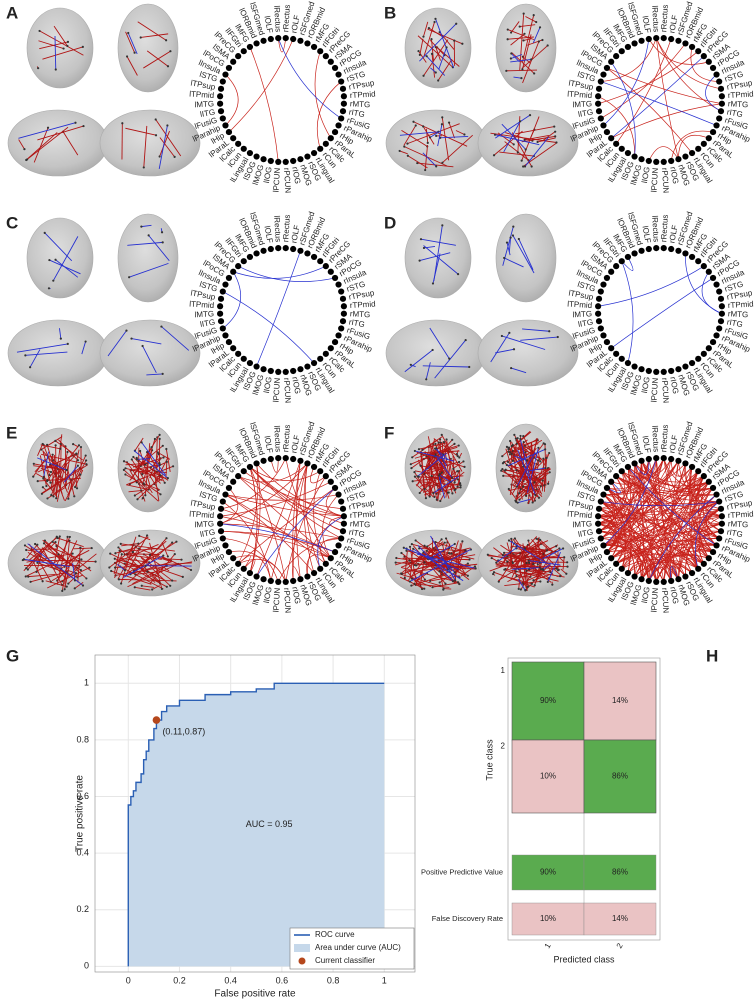  What do you see at coordinates (659, 104) in the screenshot?
I see `circle-connection` at bounding box center [659, 104].